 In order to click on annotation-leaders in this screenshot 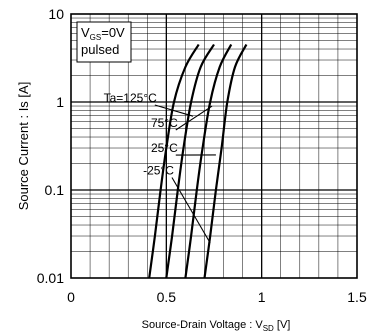, I will do `click(185, 174)`.